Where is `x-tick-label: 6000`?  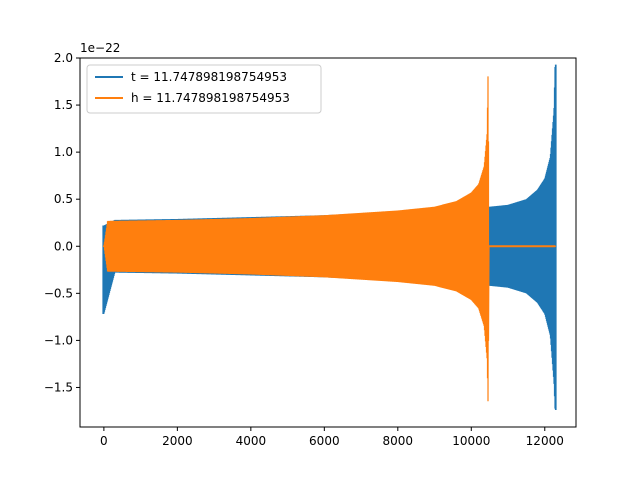 x-tick-label: 6000 is located at coordinates (324, 441).